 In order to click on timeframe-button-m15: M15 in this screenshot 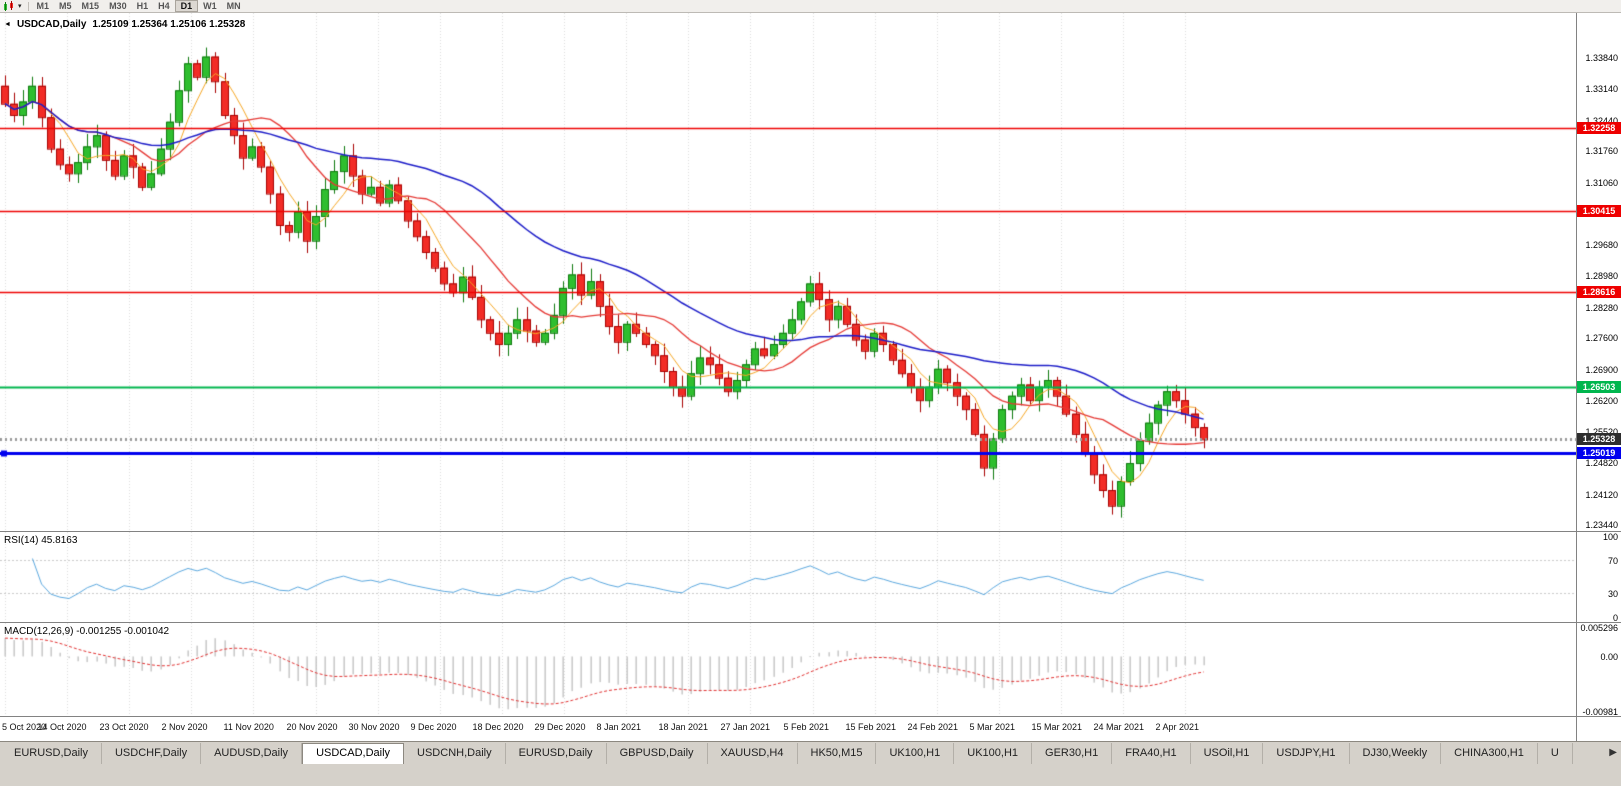, I will do `click(90, 6)`.